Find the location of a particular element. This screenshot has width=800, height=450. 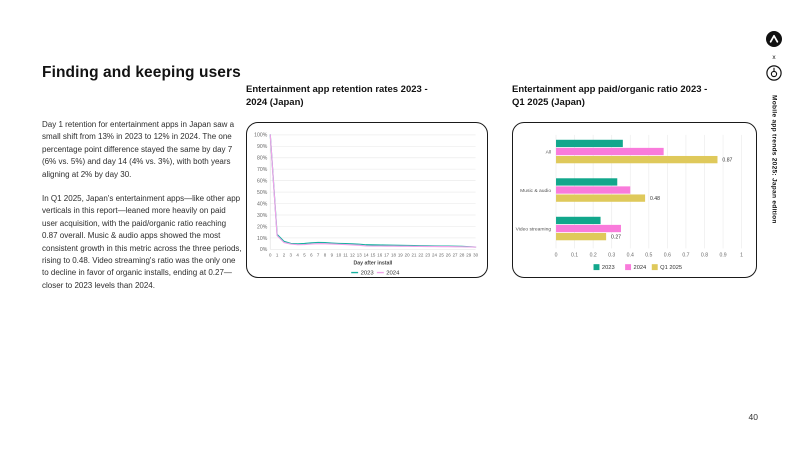

partner-logo-icon is located at coordinates (774, 75).